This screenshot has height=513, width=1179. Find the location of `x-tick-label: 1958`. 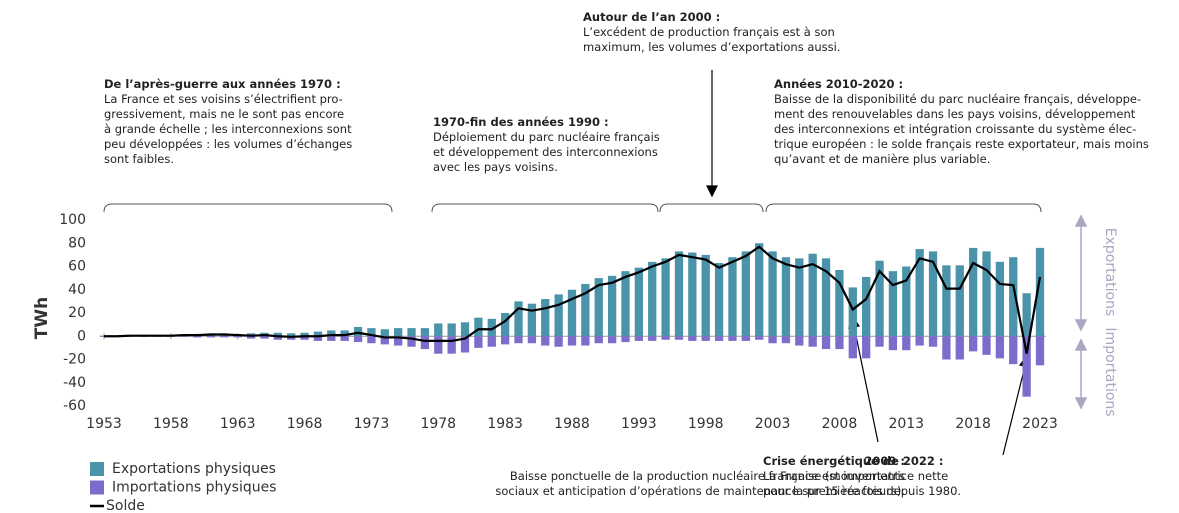

x-tick-label: 1958 is located at coordinates (171, 424).